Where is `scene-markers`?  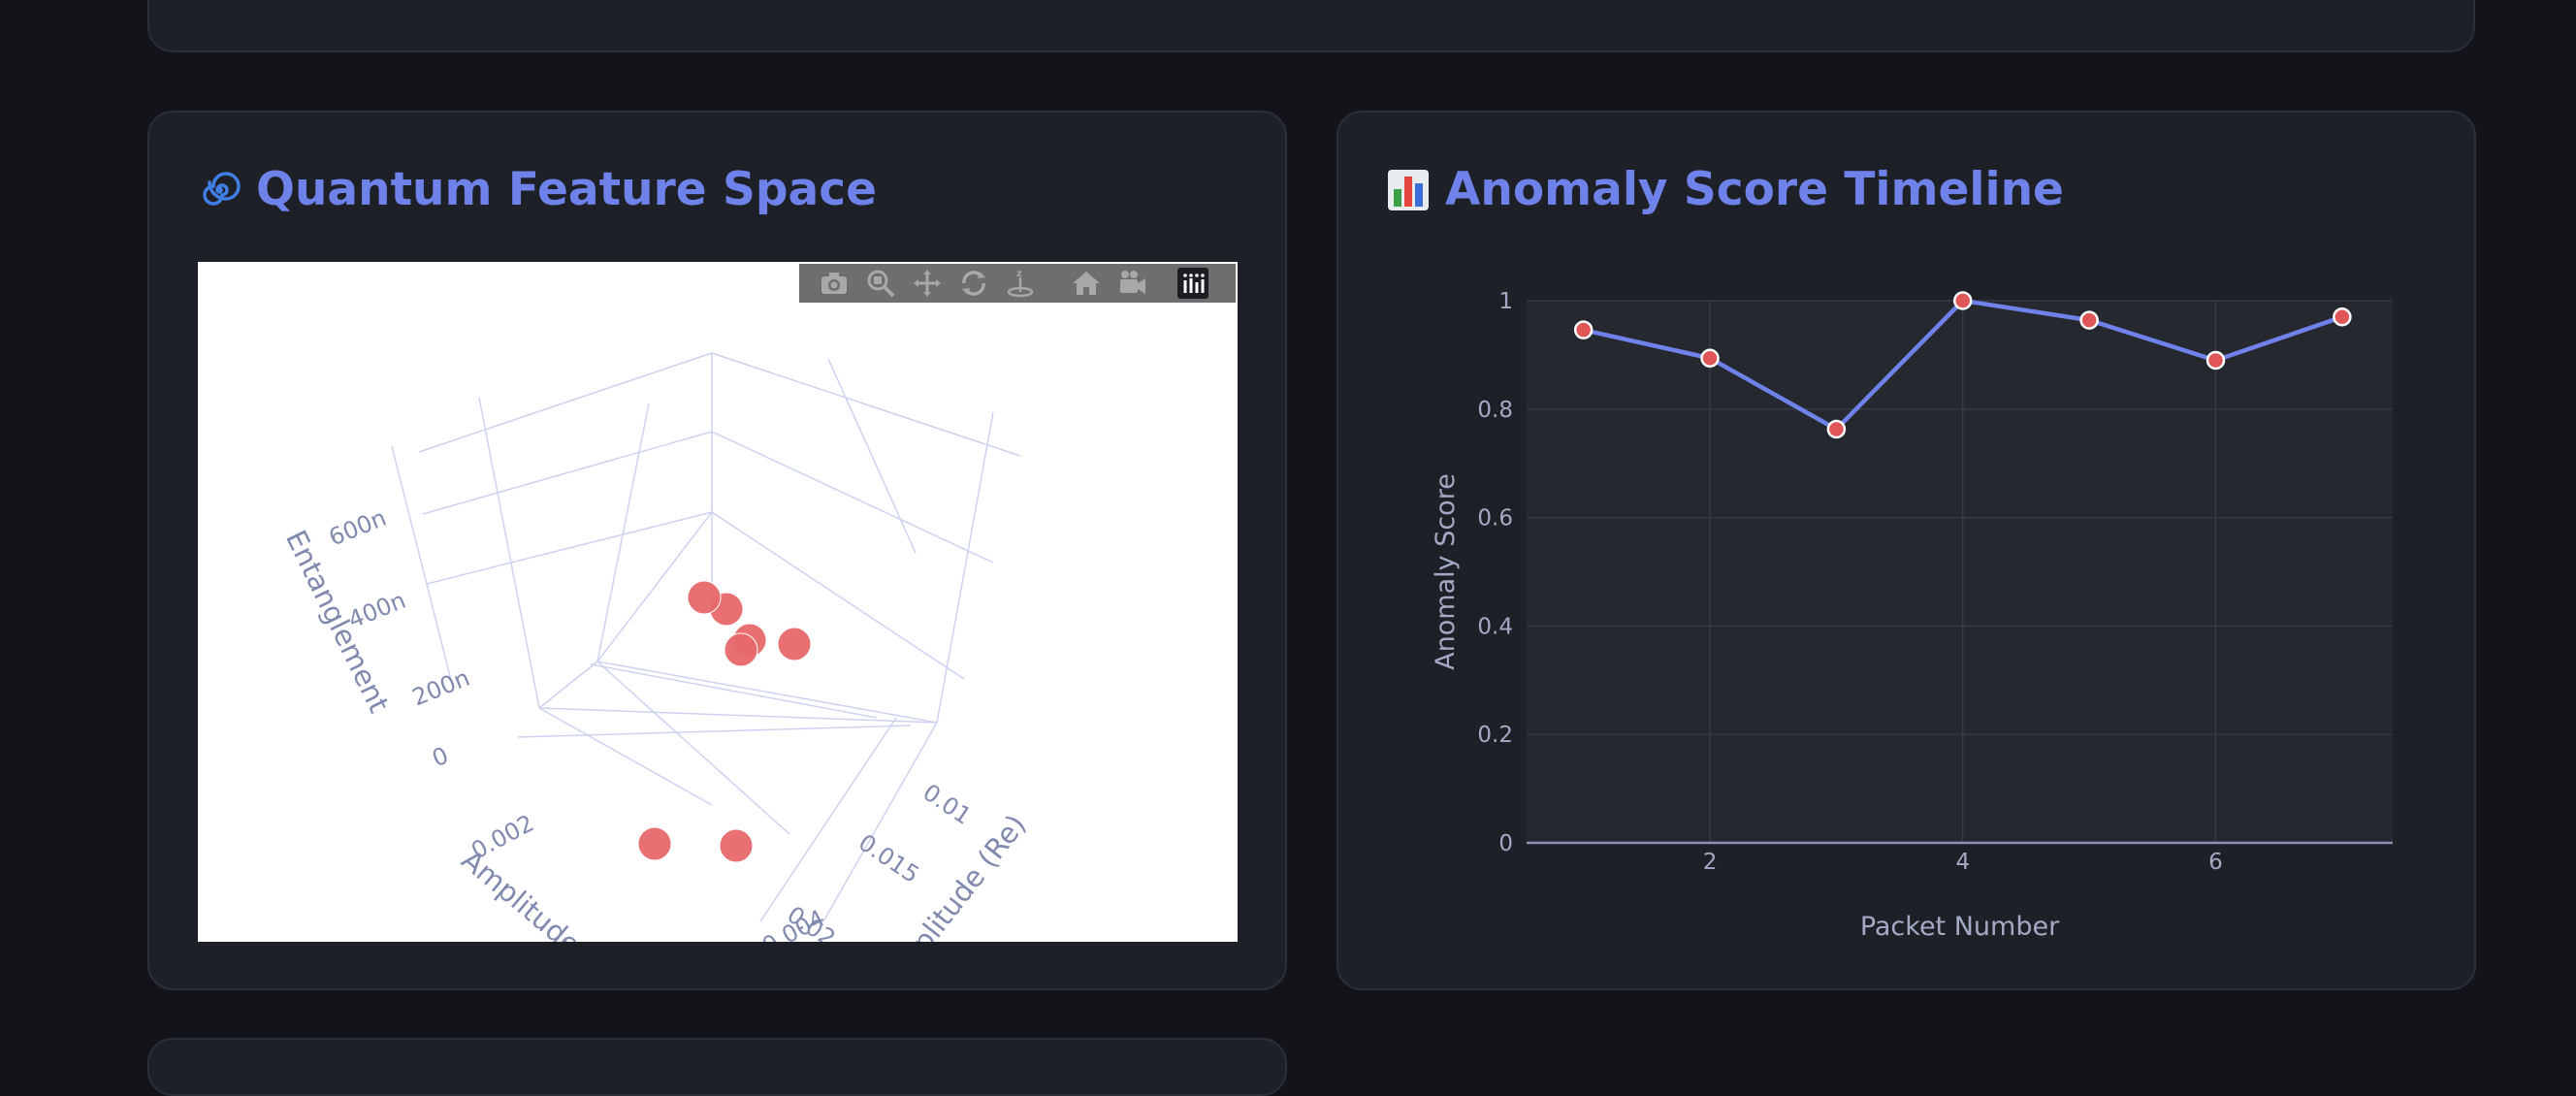 scene-markers is located at coordinates (724, 722).